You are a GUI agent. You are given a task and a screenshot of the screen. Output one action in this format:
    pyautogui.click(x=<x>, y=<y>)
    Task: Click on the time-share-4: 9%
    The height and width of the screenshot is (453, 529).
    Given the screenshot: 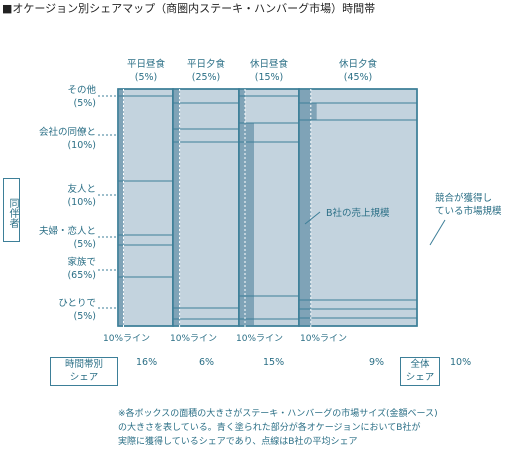 What is the action you would take?
    pyautogui.click(x=377, y=362)
    